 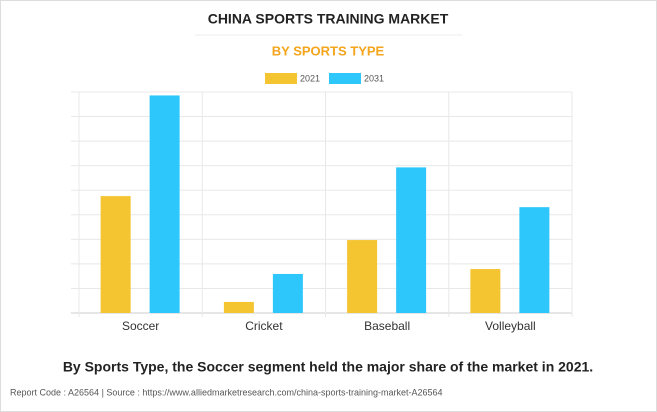 What do you see at coordinates (328, 50) in the screenshot?
I see `chart-subtitle: BY SPORTS TYPE` at bounding box center [328, 50].